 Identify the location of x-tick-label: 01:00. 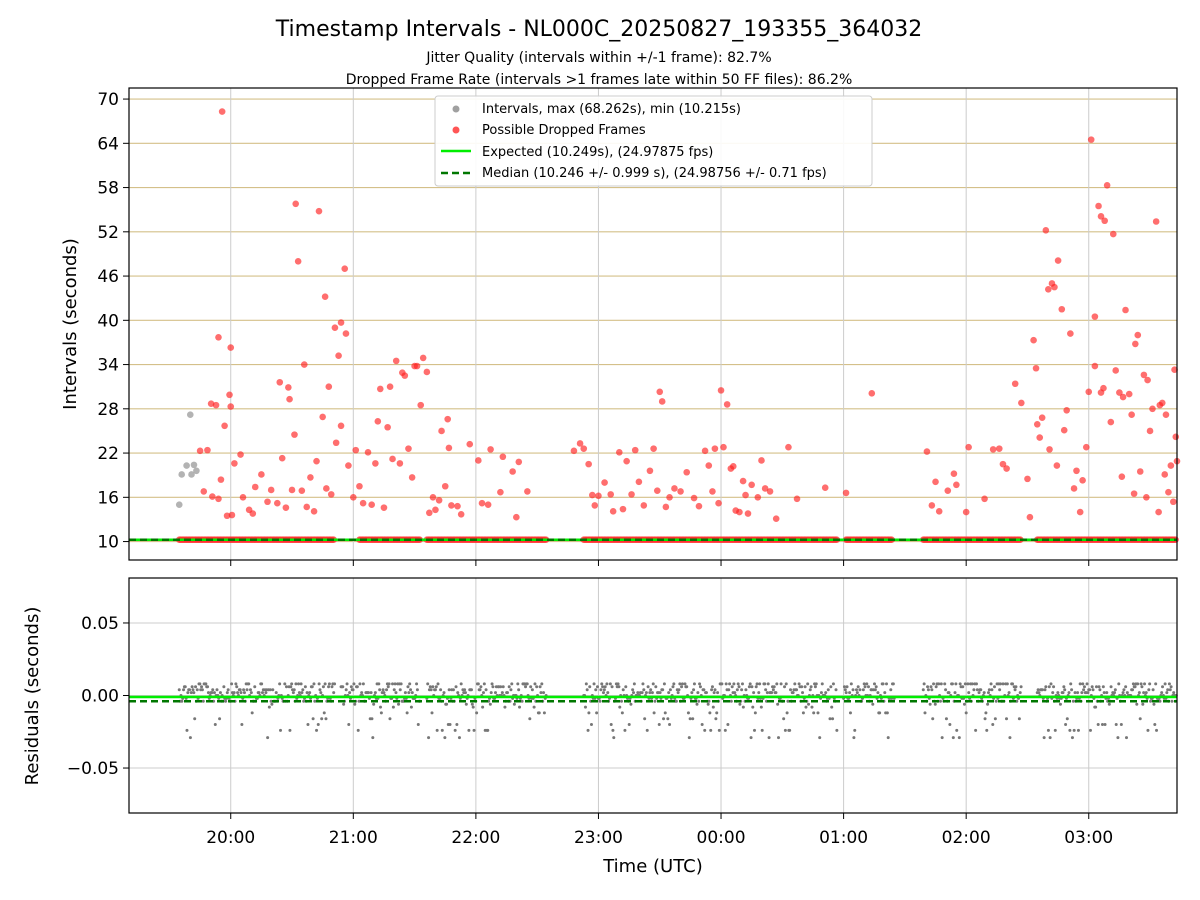
(843, 838).